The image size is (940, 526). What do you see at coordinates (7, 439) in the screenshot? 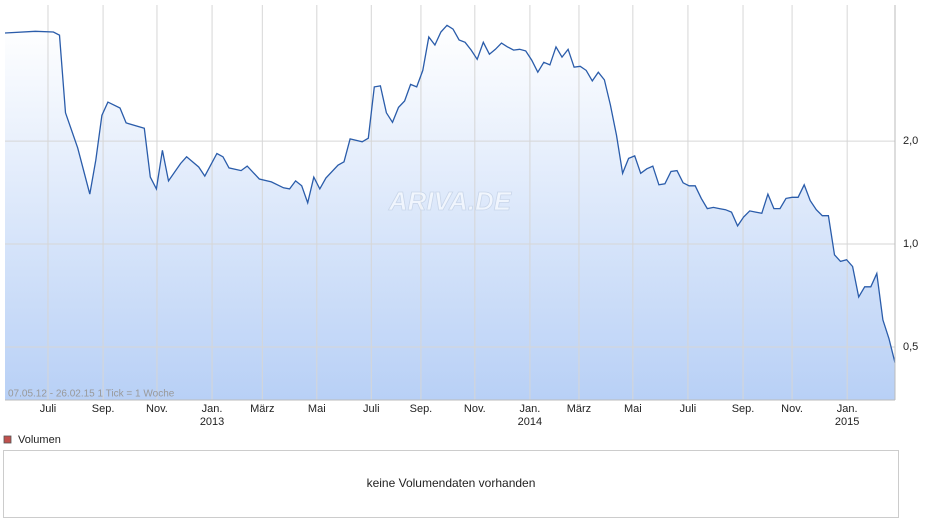
I see `legend-swatch` at bounding box center [7, 439].